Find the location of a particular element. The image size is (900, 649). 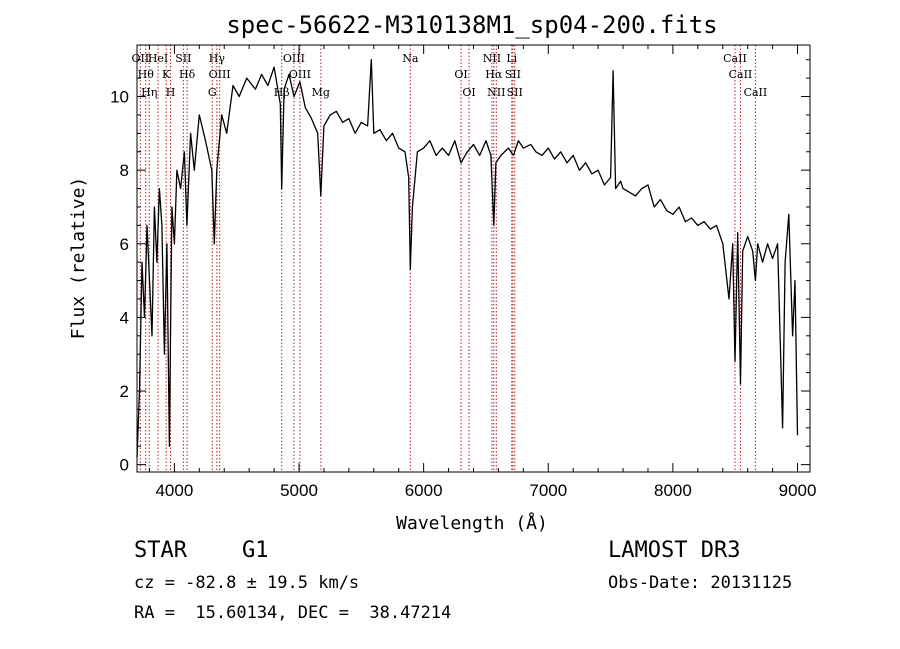

x-axis-label: Wavelength (Å) is located at coordinates (472, 523).